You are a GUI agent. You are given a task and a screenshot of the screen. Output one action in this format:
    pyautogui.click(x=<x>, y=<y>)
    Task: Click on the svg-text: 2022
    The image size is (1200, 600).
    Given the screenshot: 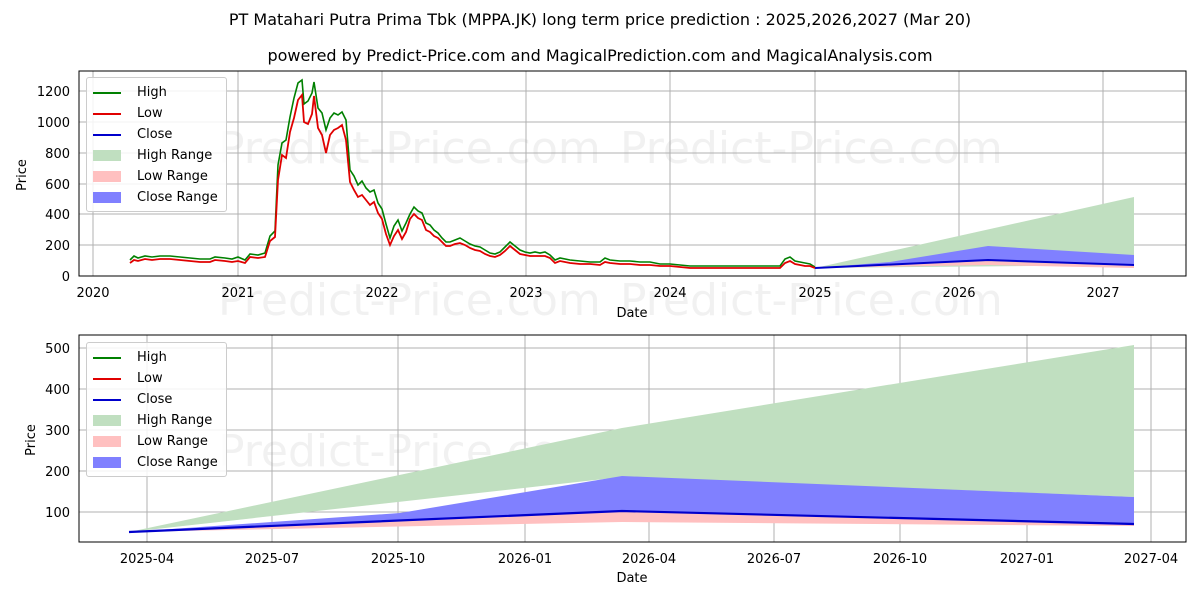 What is the action you would take?
    pyautogui.click(x=381, y=293)
    